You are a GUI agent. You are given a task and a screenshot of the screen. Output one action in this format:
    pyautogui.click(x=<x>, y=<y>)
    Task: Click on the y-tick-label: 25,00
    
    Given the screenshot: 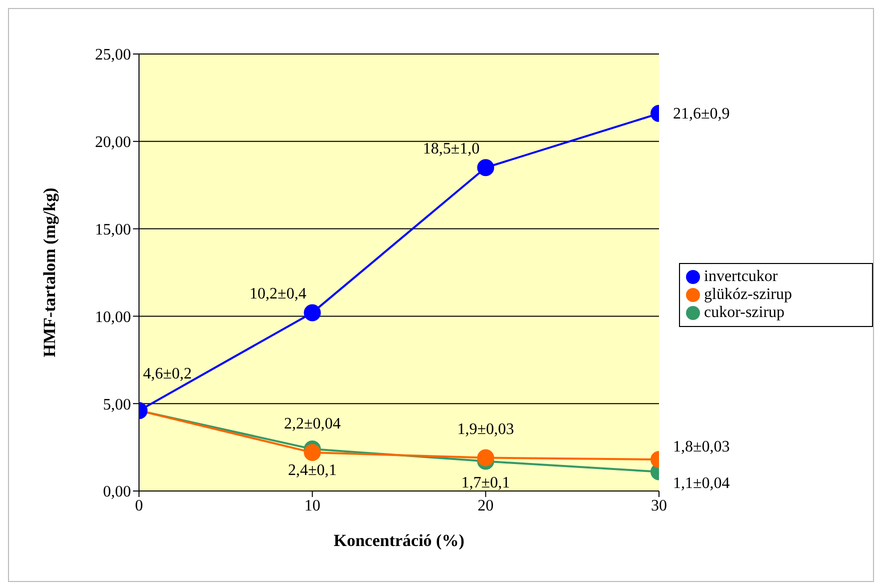 What is the action you would take?
    pyautogui.click(x=113, y=55)
    